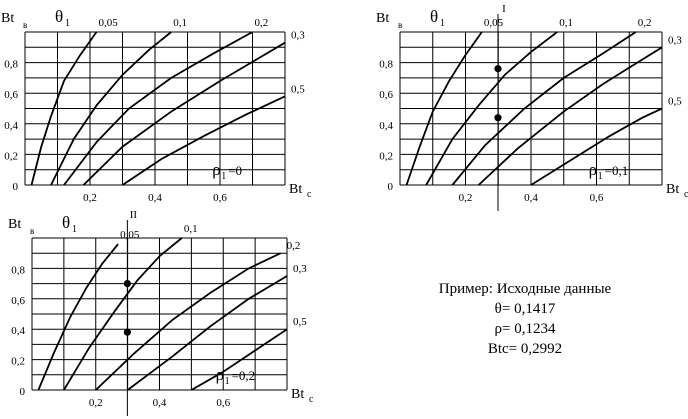 Image resolution: width=688 pixels, height=419 pixels. What do you see at coordinates (504, 9) in the screenshot?
I see `marker-line-label: I` at bounding box center [504, 9].